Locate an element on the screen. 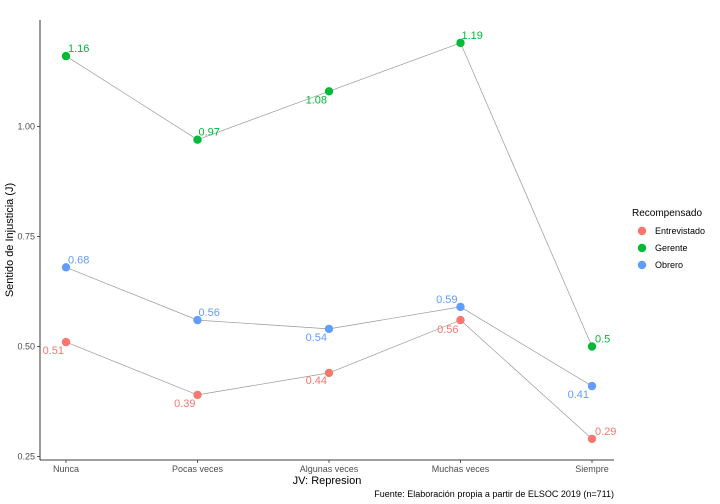 Image resolution: width=720 pixels, height=504 pixels. data-label-obrero: 0.54 is located at coordinates (316, 338).